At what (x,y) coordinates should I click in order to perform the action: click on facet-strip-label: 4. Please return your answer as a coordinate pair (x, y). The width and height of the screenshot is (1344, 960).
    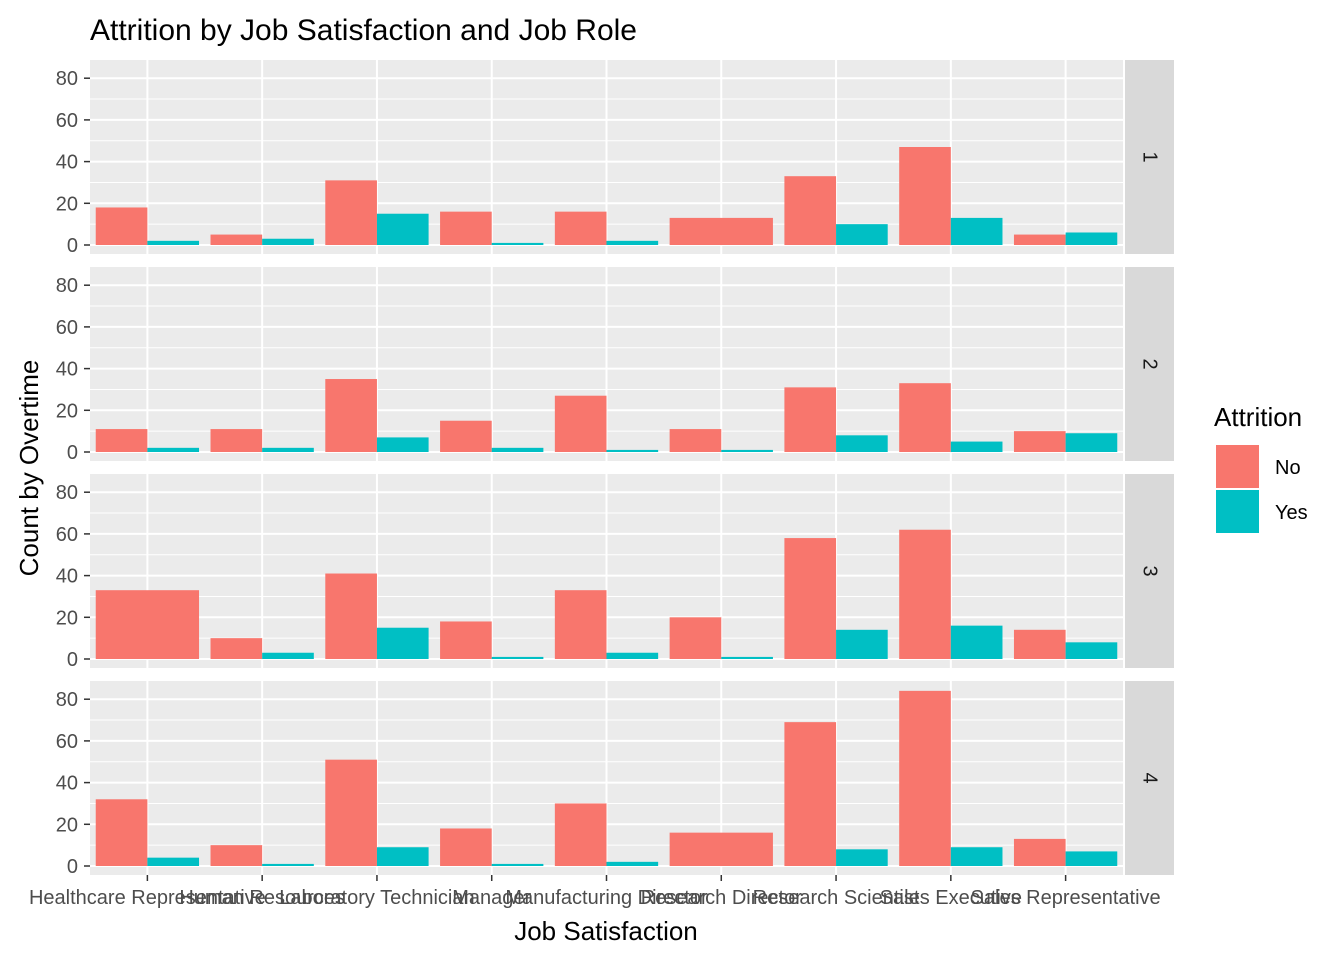
    Looking at the image, I should click on (1150, 777).